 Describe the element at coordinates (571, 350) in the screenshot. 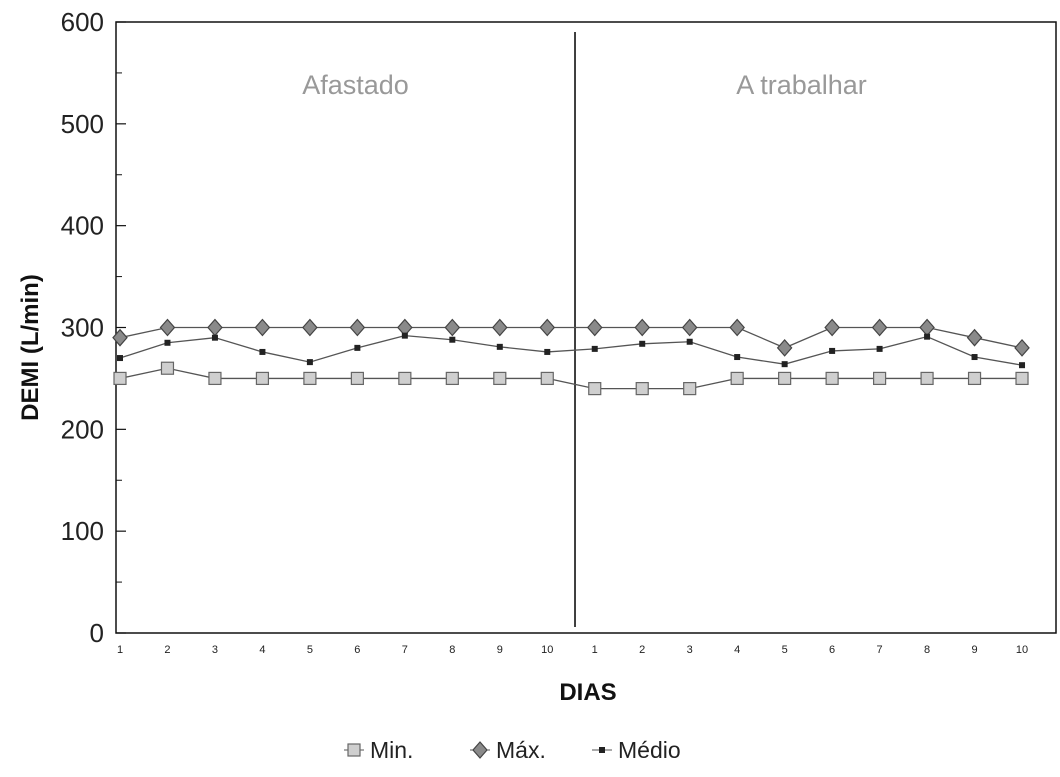

I see `series-line-medio` at that location.